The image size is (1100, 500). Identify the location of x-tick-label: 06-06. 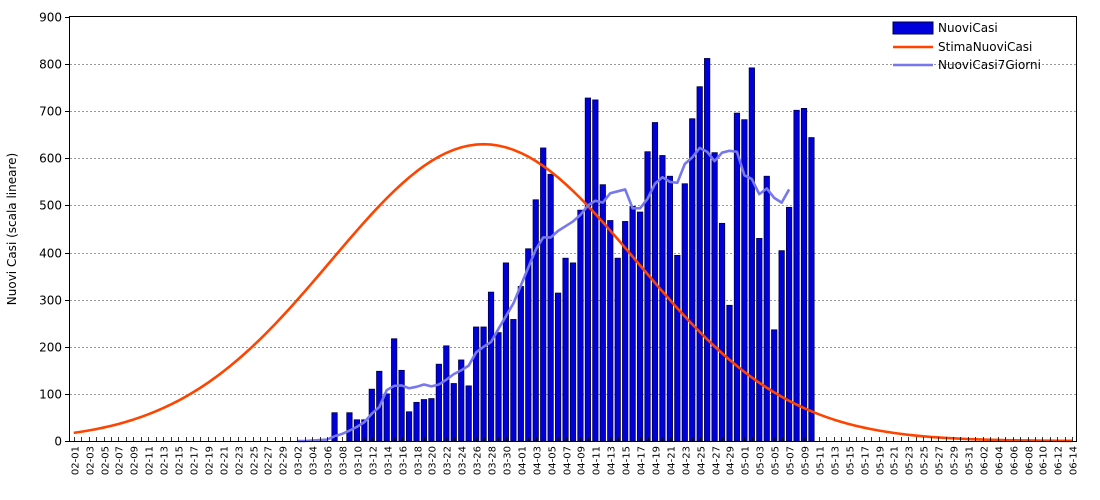
(1015, 460).